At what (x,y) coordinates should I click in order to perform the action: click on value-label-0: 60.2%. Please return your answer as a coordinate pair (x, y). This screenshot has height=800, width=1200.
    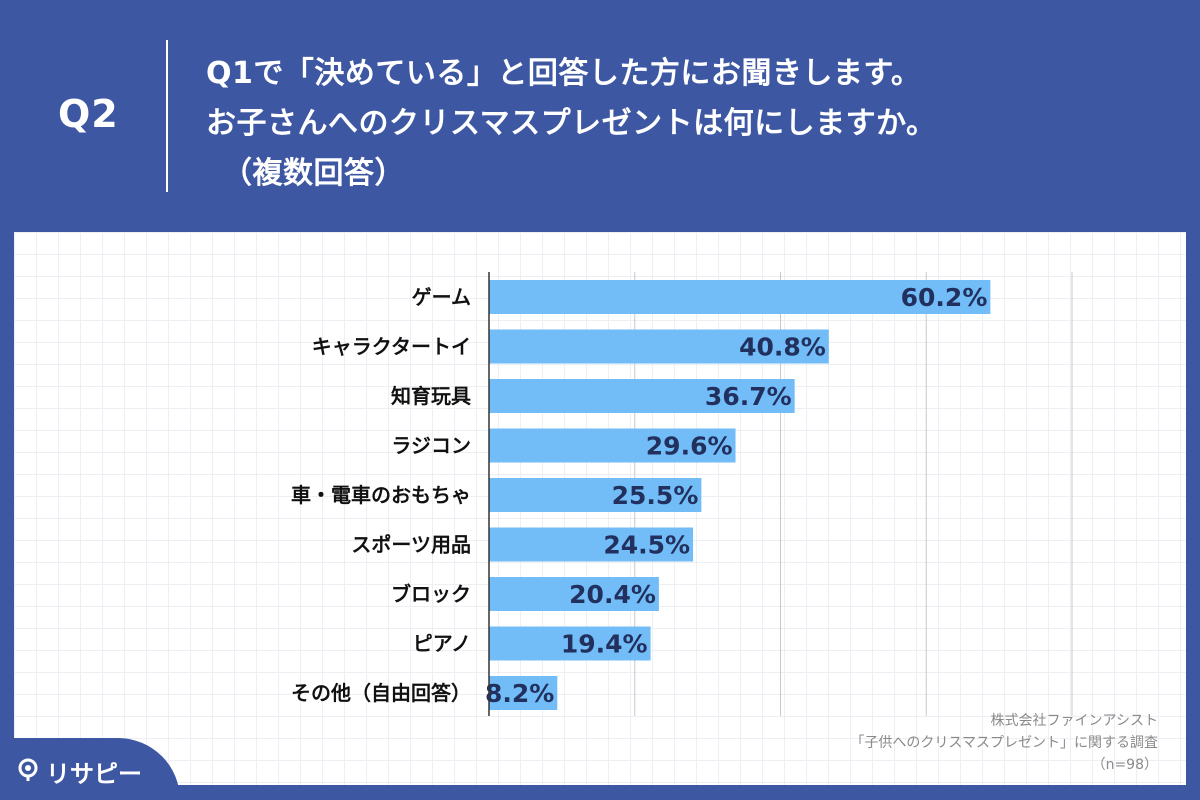
    Looking at the image, I should click on (944, 297).